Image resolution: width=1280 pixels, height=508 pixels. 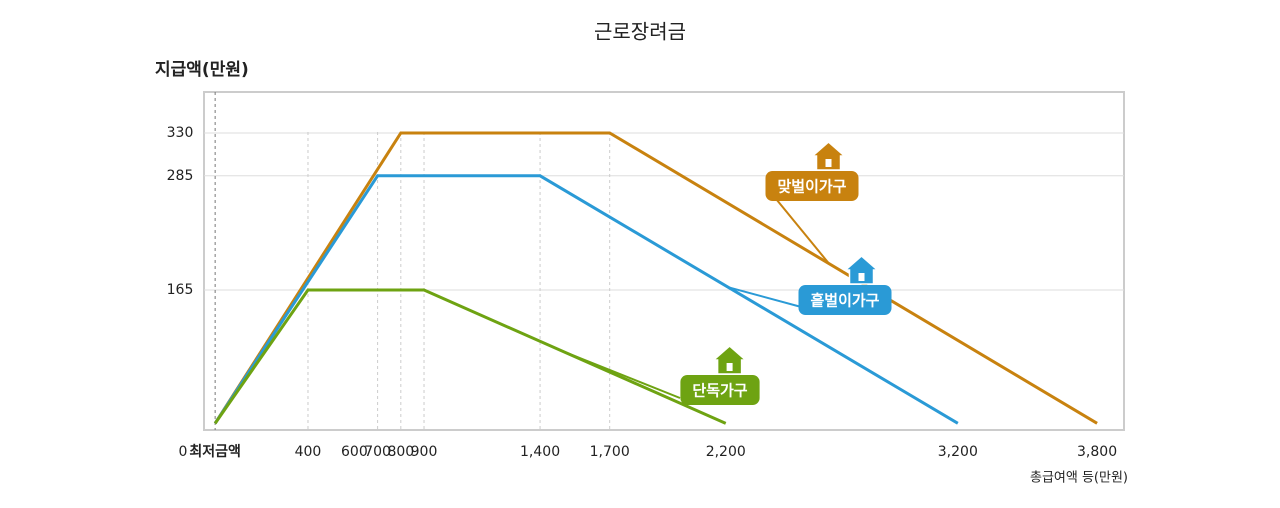 I want to click on legend-label: 맞벌이가구, so click(x=811, y=187).